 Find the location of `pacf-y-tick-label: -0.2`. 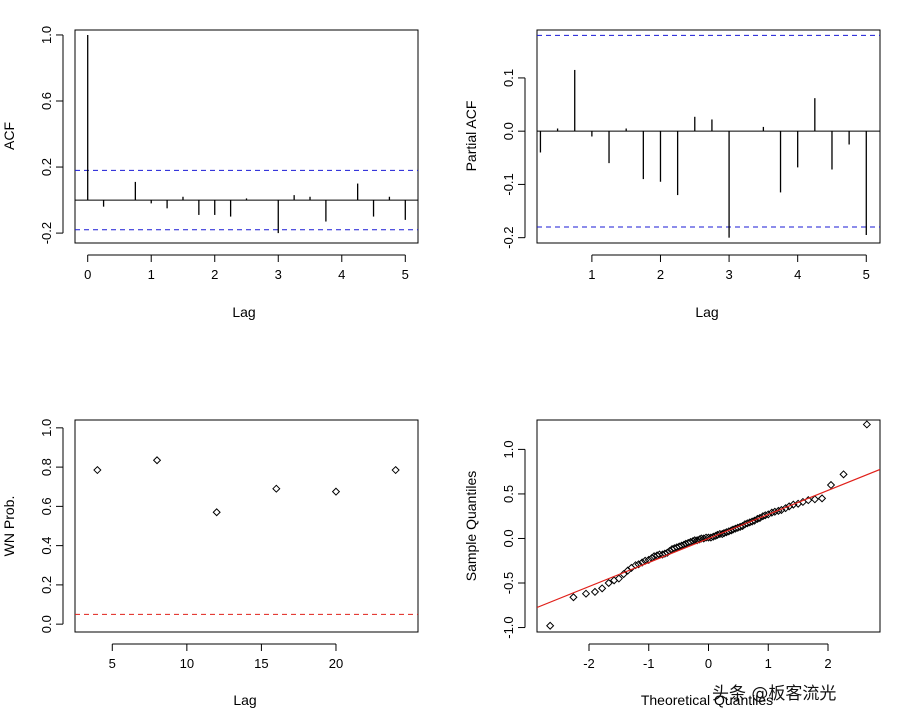

pacf-y-tick-label: -0.2 is located at coordinates (508, 237).